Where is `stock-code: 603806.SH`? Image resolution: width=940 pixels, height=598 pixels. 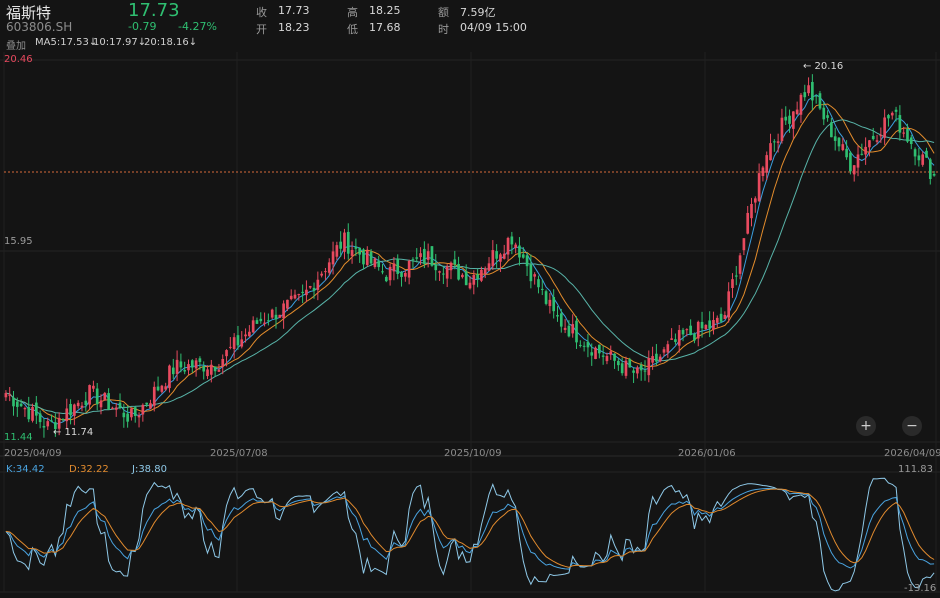 stock-code: 603806.SH is located at coordinates (39, 27).